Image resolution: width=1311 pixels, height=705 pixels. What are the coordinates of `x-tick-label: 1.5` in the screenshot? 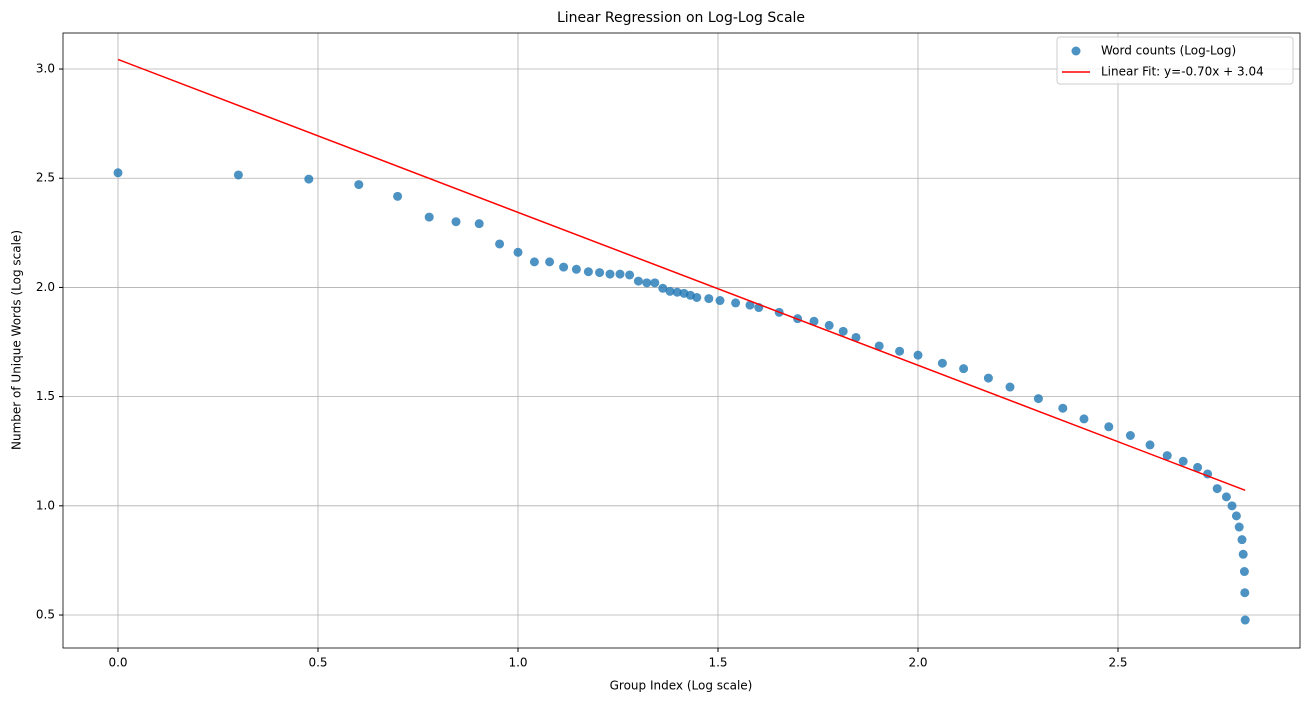 It's located at (717, 663).